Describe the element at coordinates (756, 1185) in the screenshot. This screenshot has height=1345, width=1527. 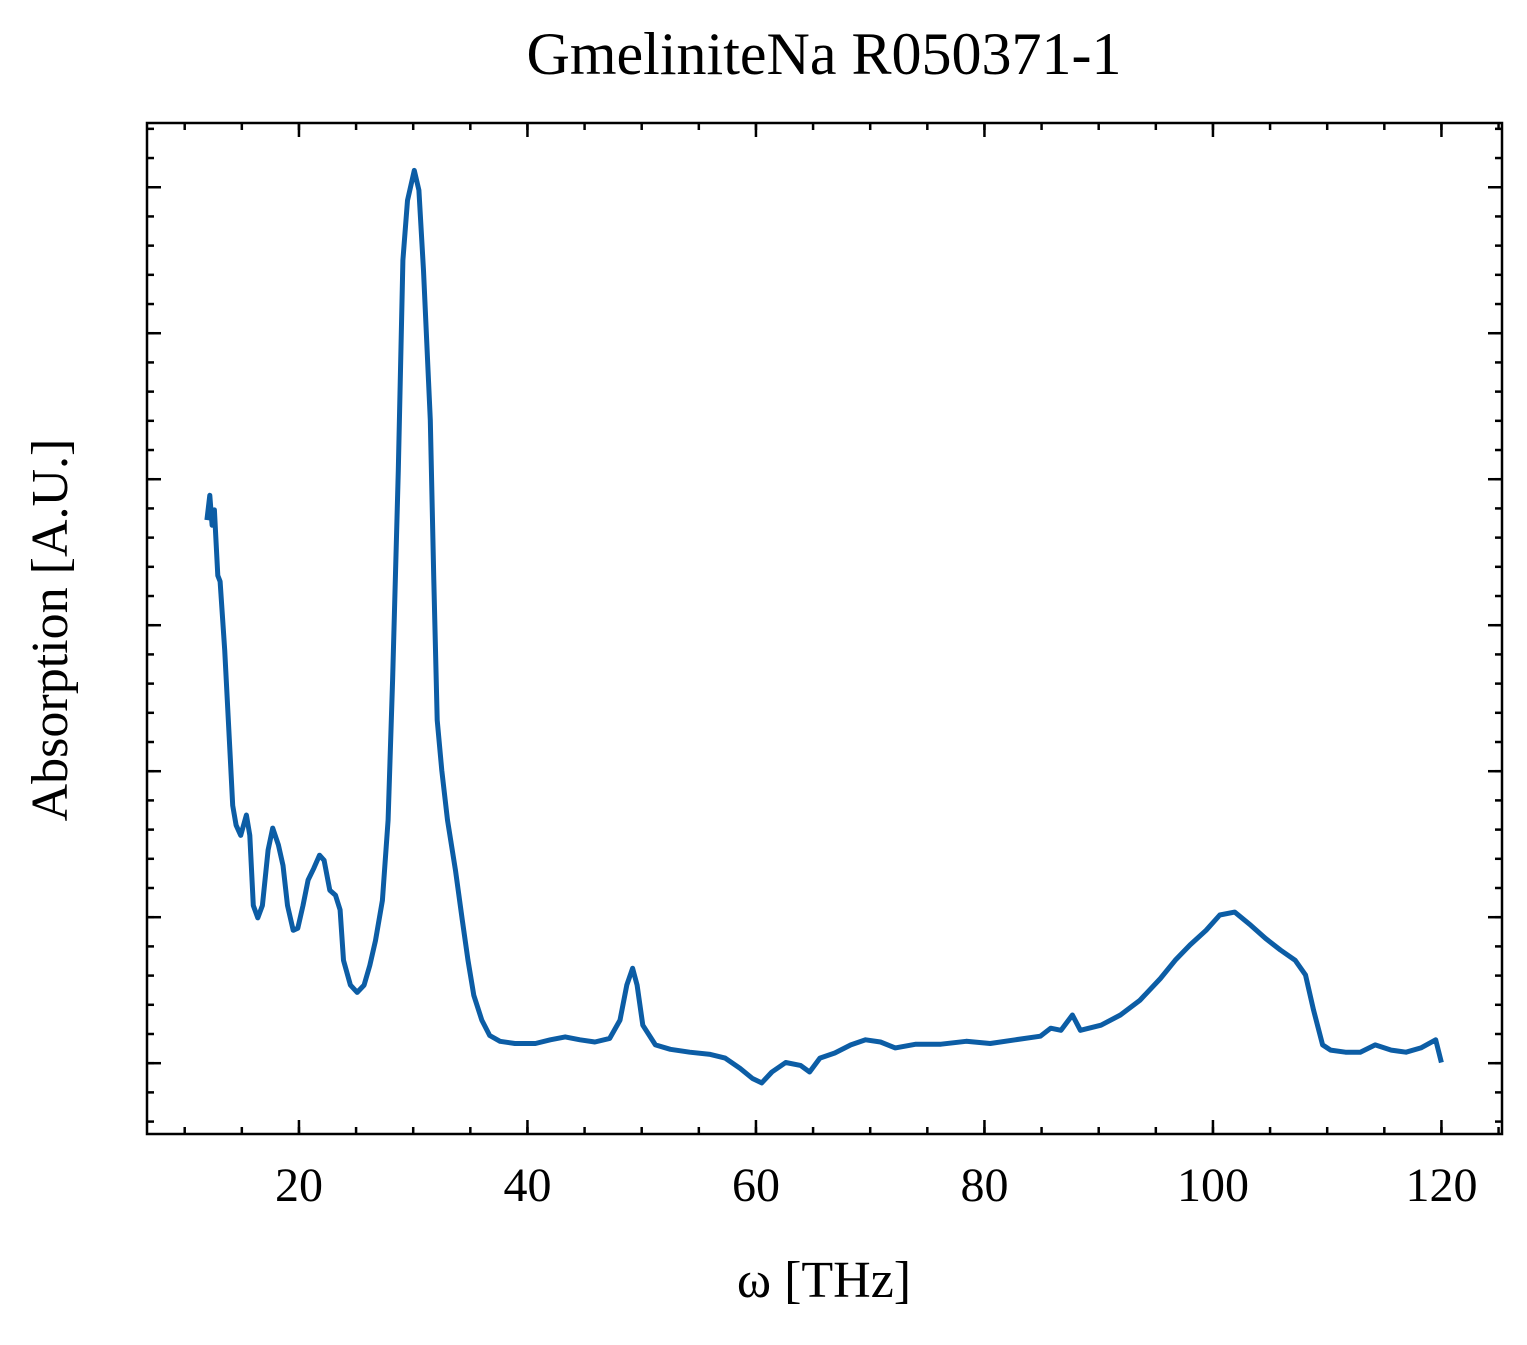
I see `x-tick-label: 60` at that location.